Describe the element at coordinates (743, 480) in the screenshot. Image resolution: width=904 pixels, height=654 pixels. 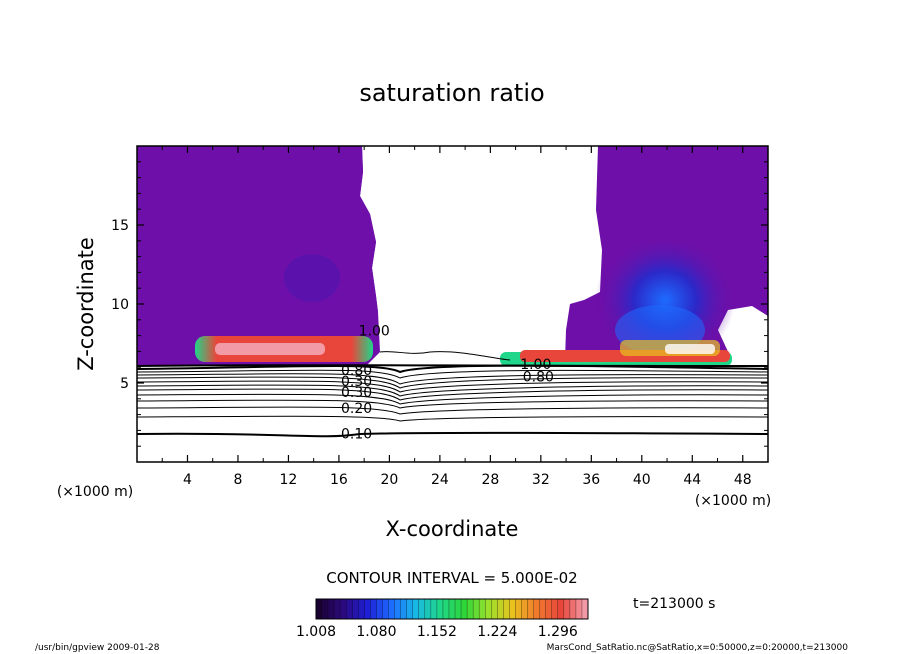
I see `x-tick-label: 48` at that location.